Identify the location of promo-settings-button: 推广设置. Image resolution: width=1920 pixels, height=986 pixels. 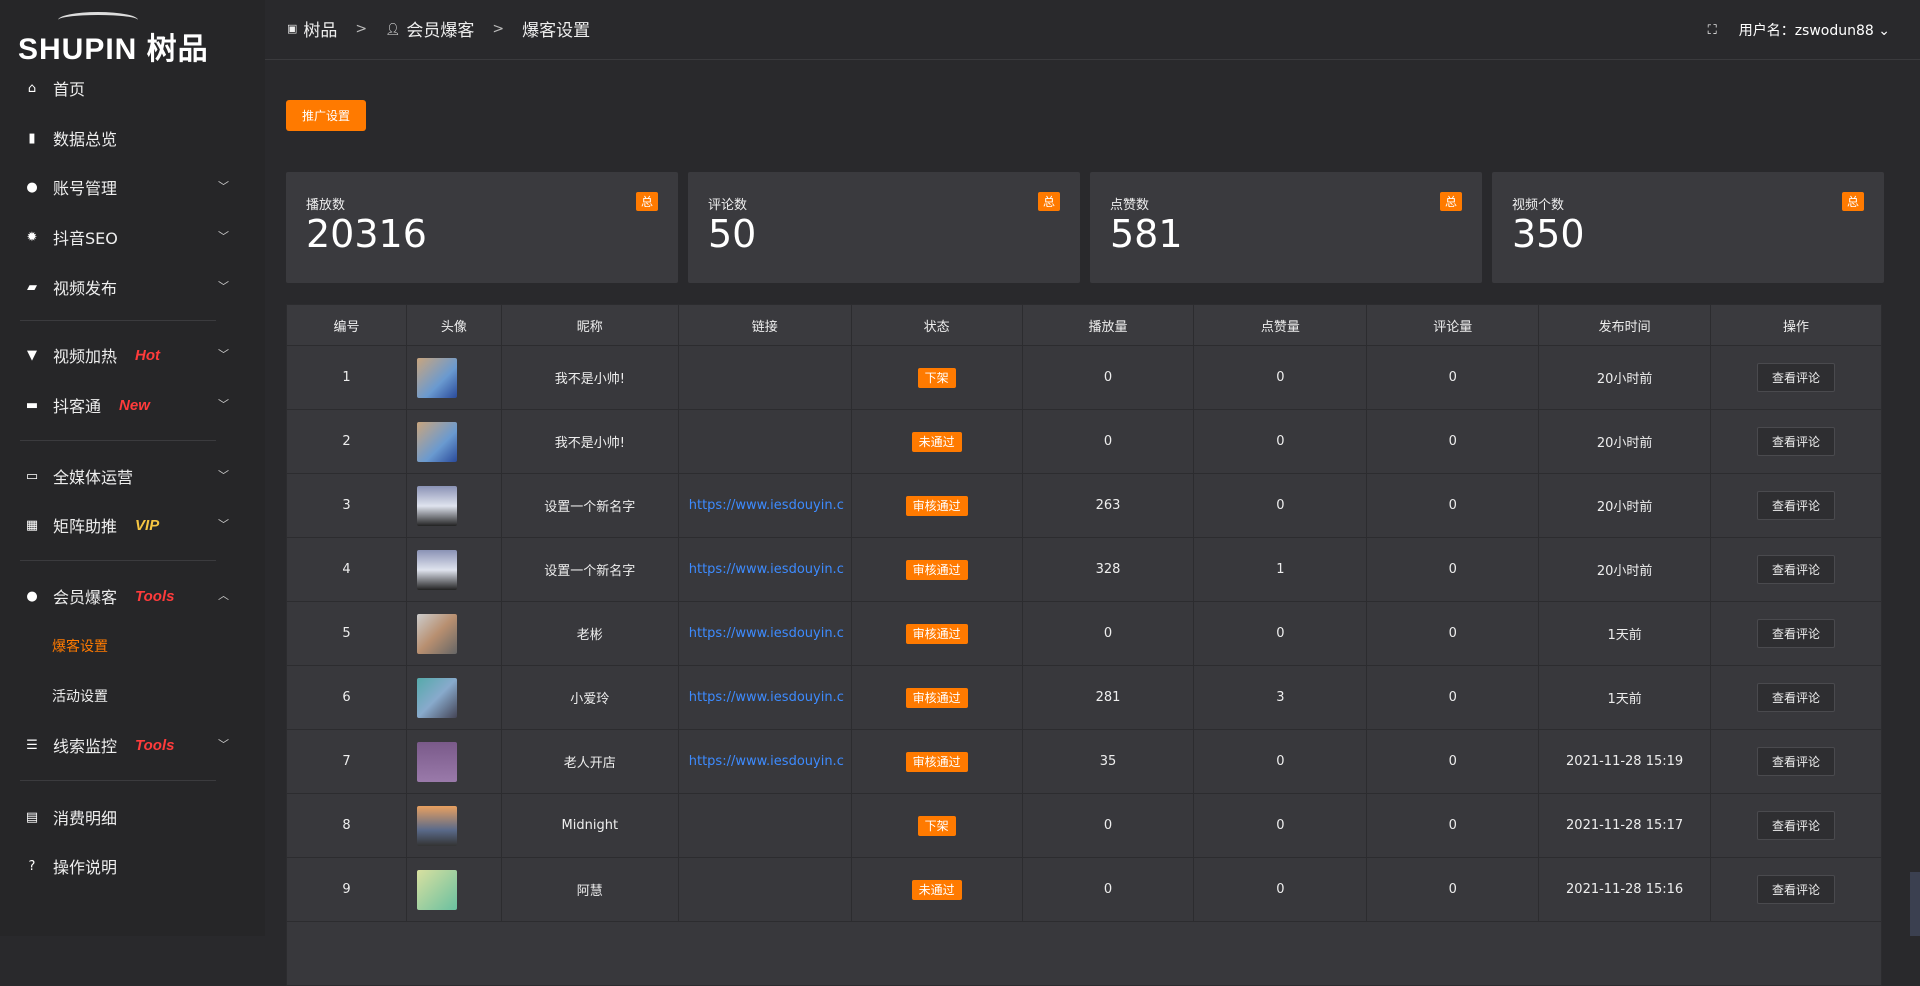
(326, 115).